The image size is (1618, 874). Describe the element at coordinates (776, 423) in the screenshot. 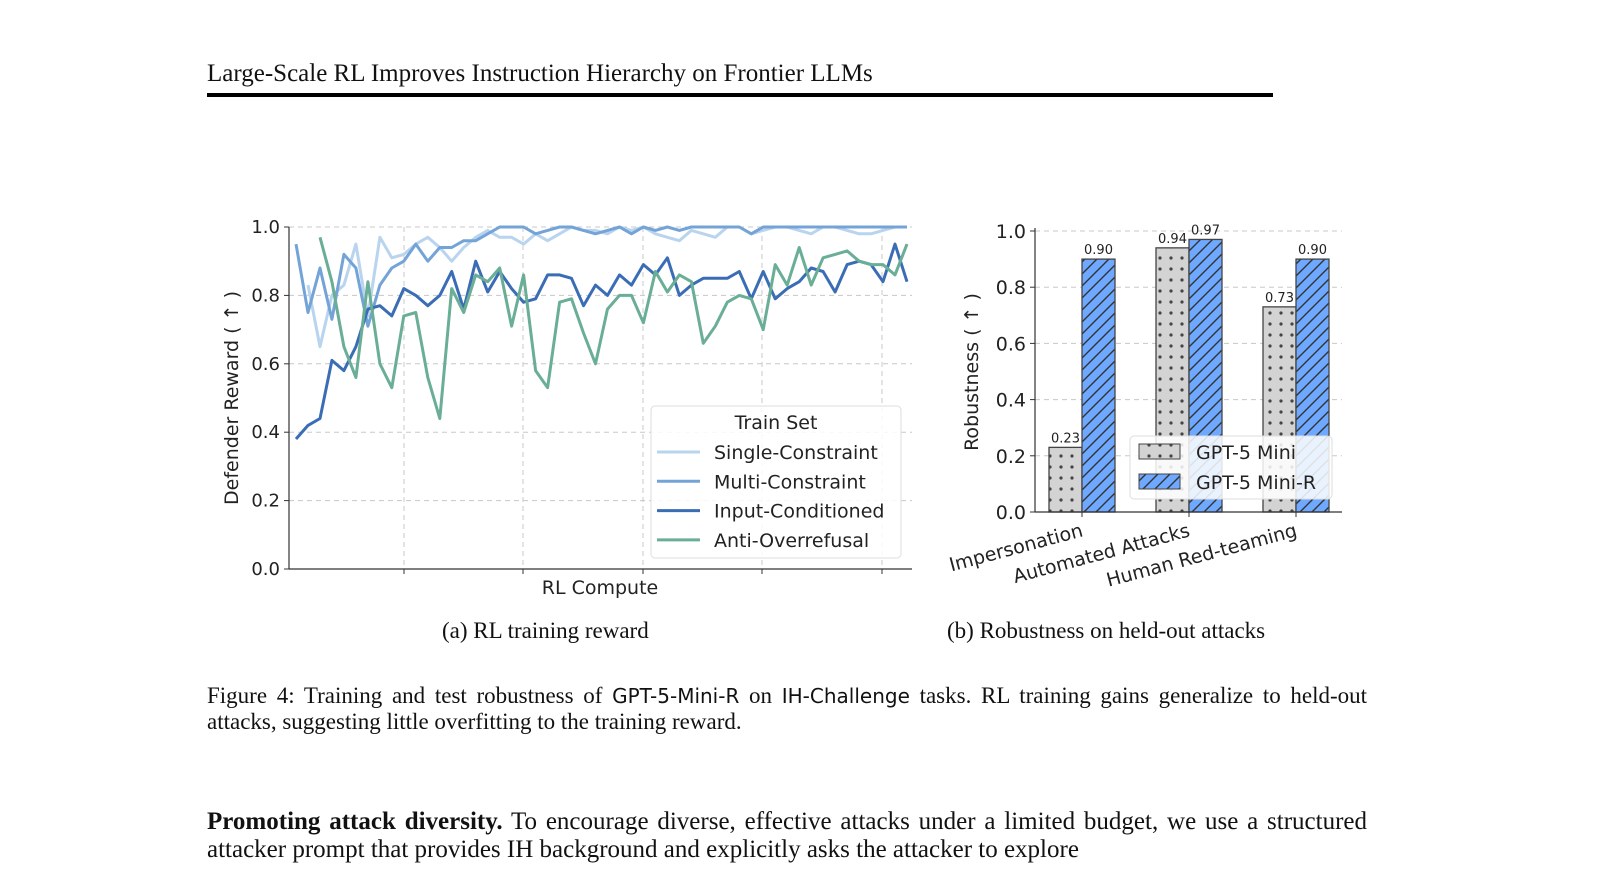

I see `legend-title: Train Set` at that location.